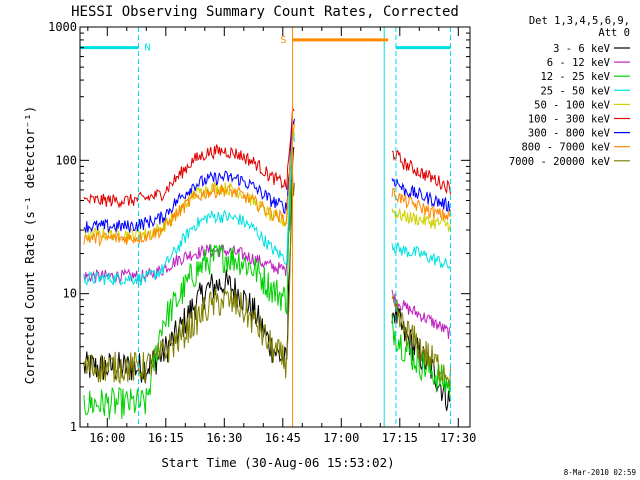  Describe the element at coordinates (341, 438) in the screenshot. I see `x-tick-label-1700: 17:00` at that location.